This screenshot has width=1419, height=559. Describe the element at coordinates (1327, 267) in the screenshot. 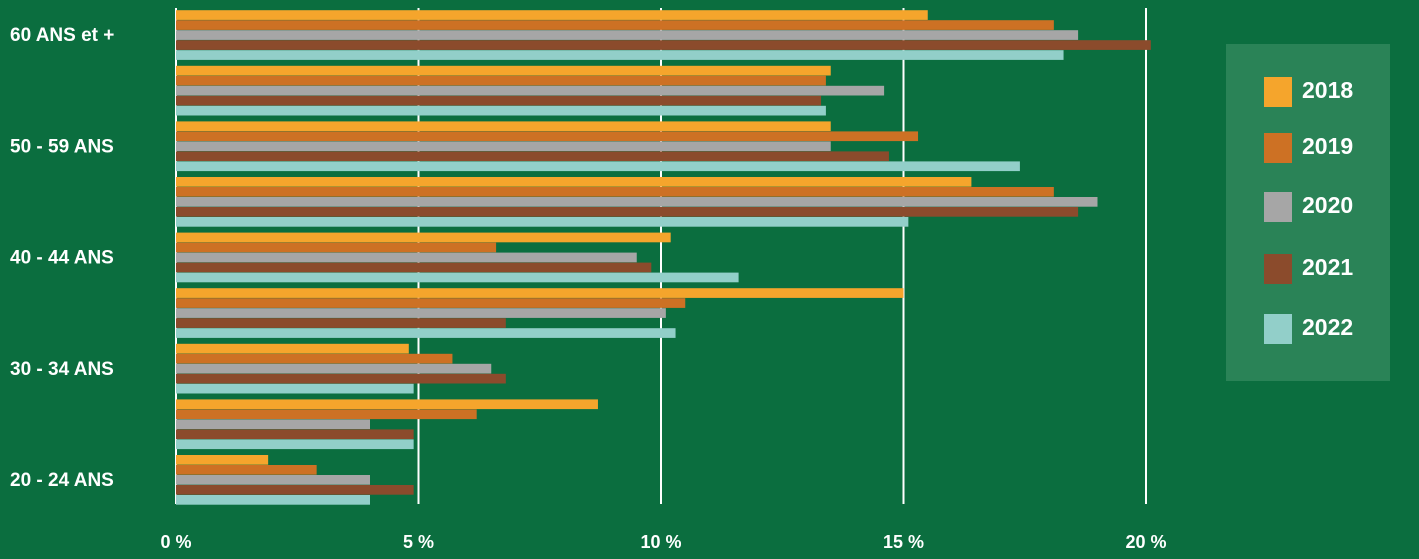

I see `legend-label: 2021` at that location.